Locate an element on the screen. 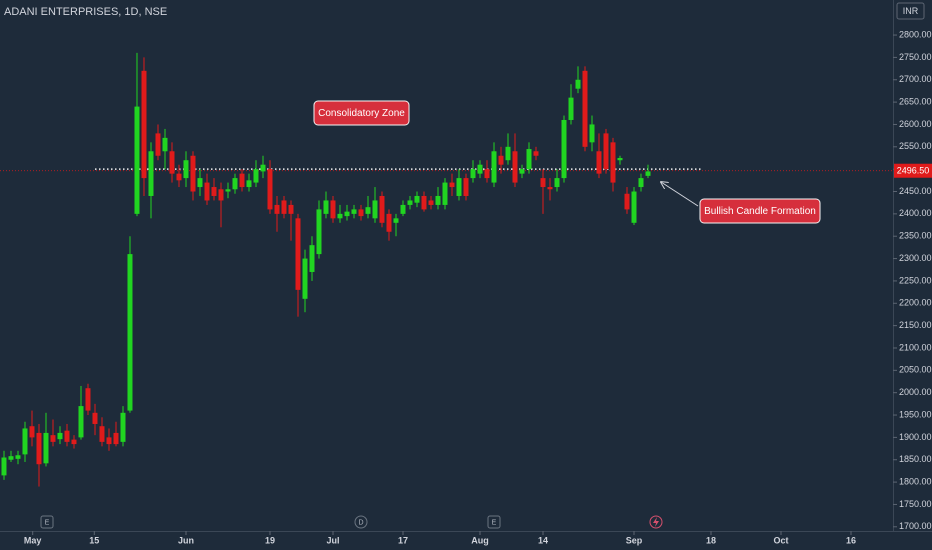 This screenshot has width=932, height=550. y-tick-label: 2300.00 is located at coordinates (915, 258).